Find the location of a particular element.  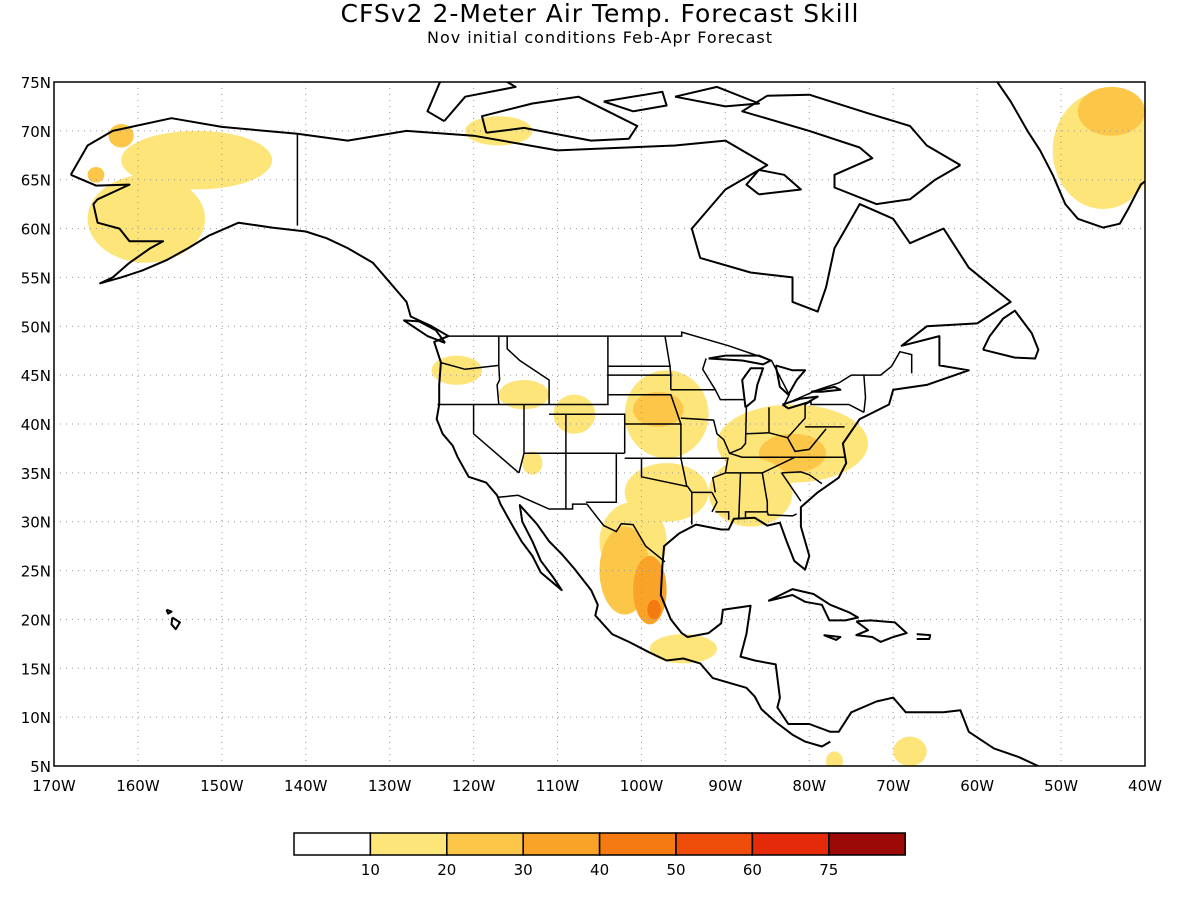

longitude-label: 130W is located at coordinates (390, 786).